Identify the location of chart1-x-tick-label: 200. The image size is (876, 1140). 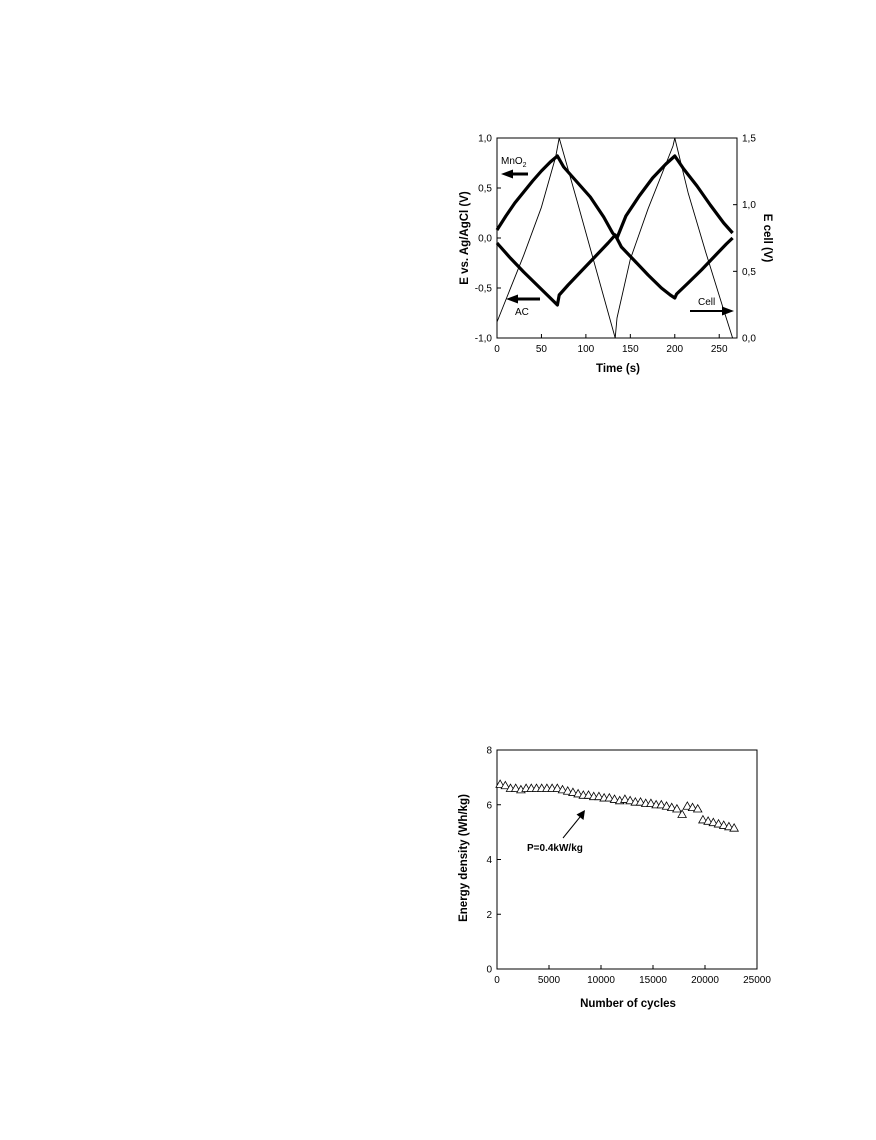
(674, 349).